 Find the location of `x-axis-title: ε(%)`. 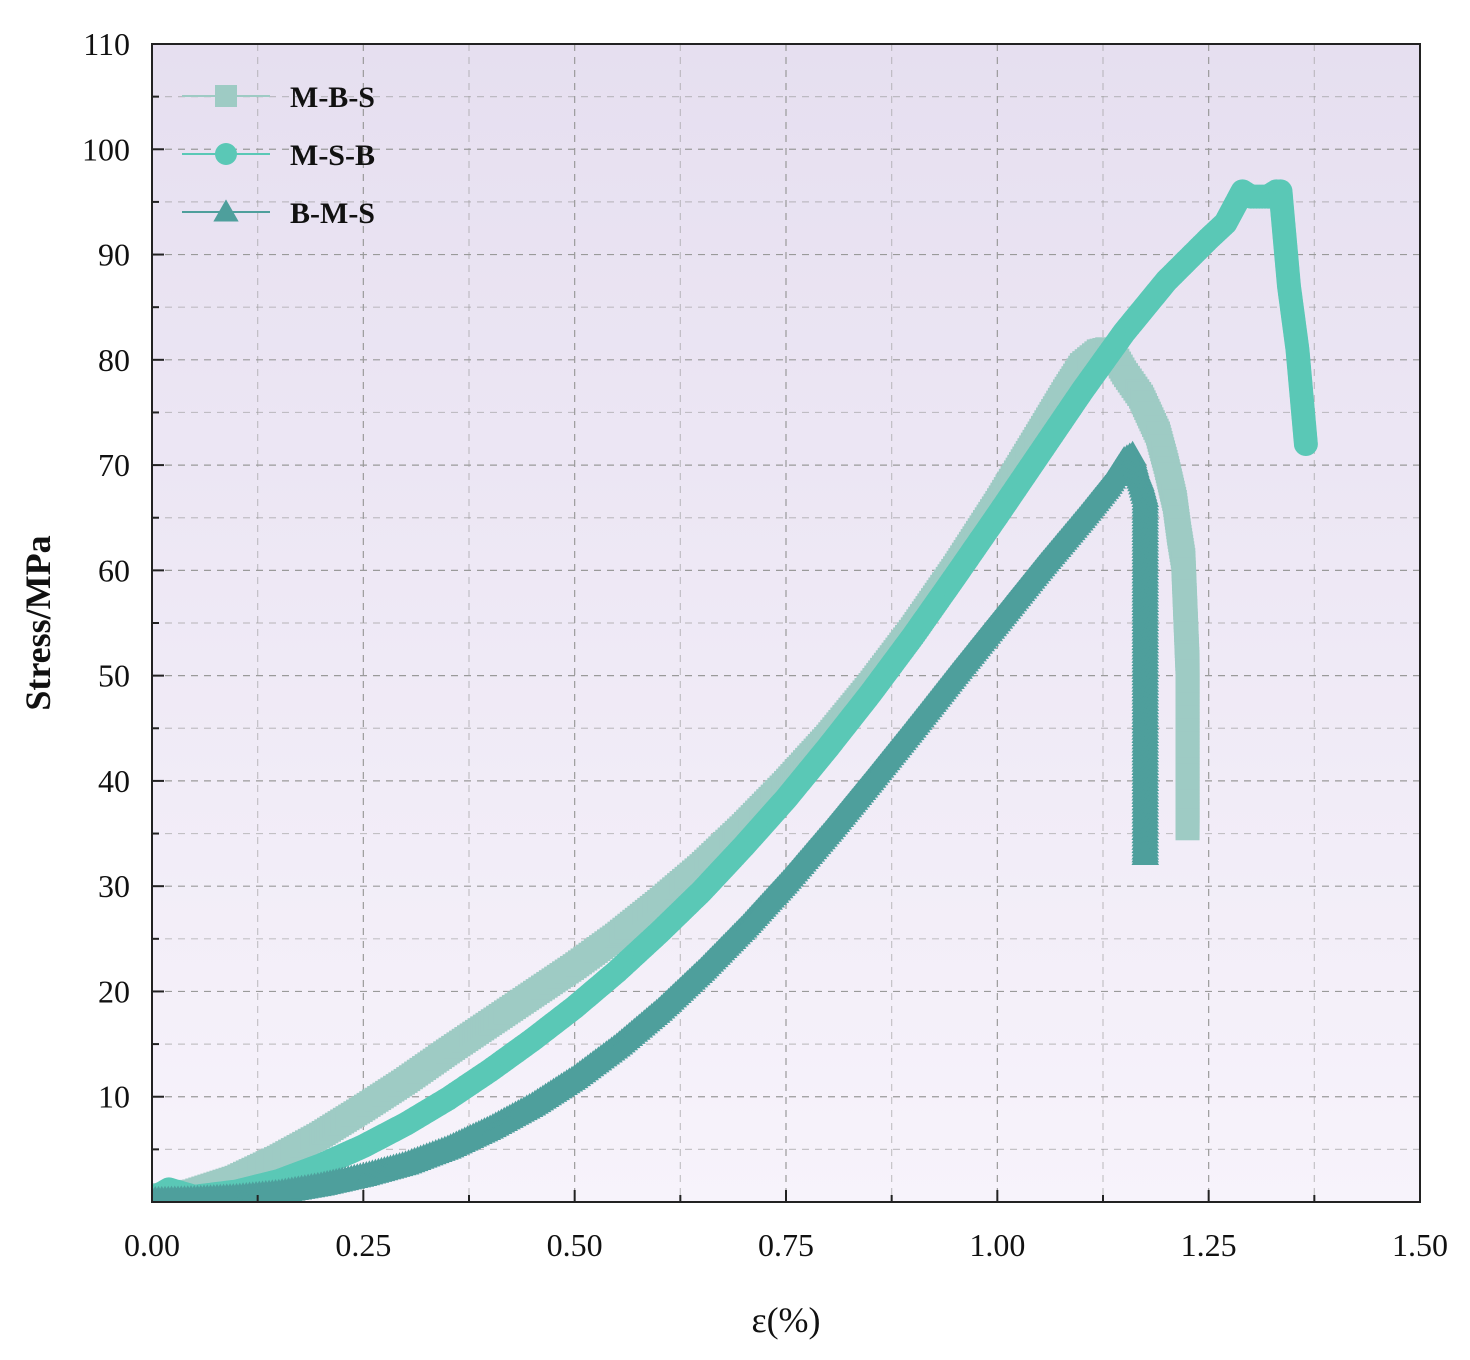

x-axis-title: ε(%) is located at coordinates (785, 1320).